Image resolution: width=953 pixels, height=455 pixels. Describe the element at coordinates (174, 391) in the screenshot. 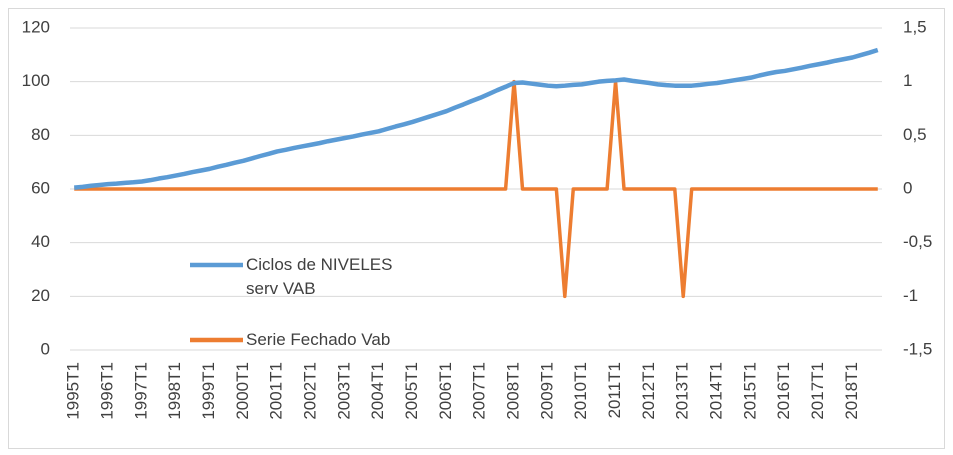

I see `x-tick-label: 1998T1` at that location.